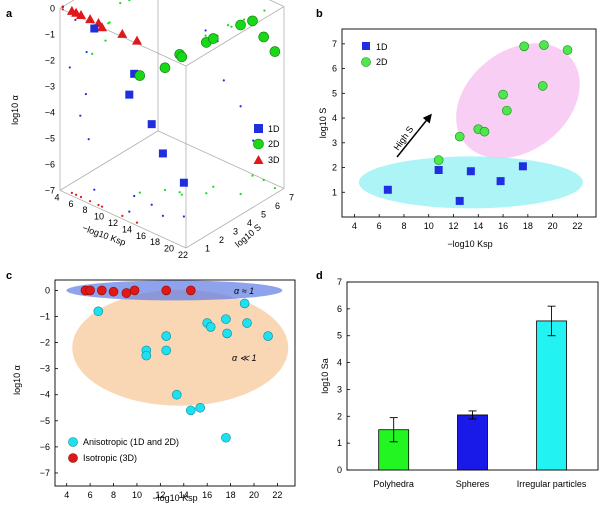 Image resolution: width=613 pixels, height=514 pixels. What do you see at coordinates (50, 86) in the screenshot?
I see `z-tick-label: −3` at bounding box center [50, 86].